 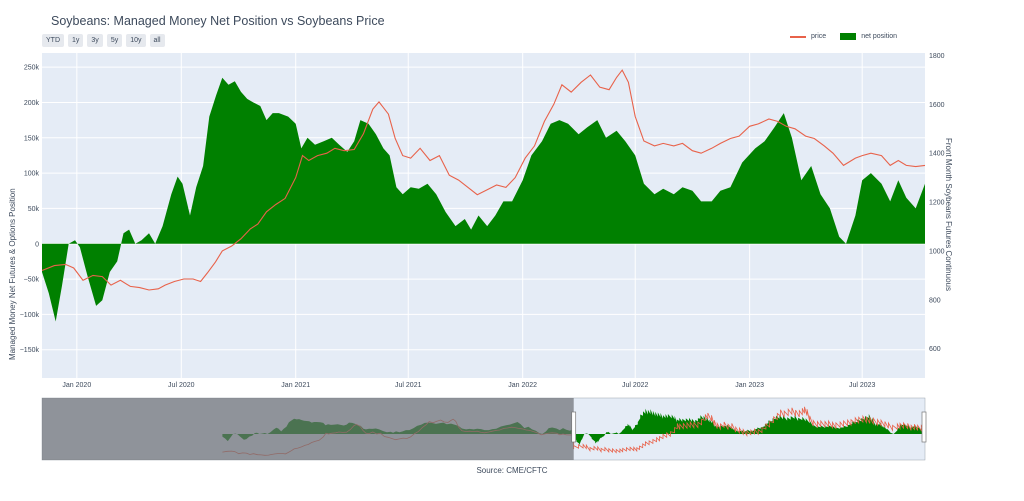 What do you see at coordinates (937, 105) in the screenshot?
I see `y-right-tick-label: 1600` at bounding box center [937, 105].